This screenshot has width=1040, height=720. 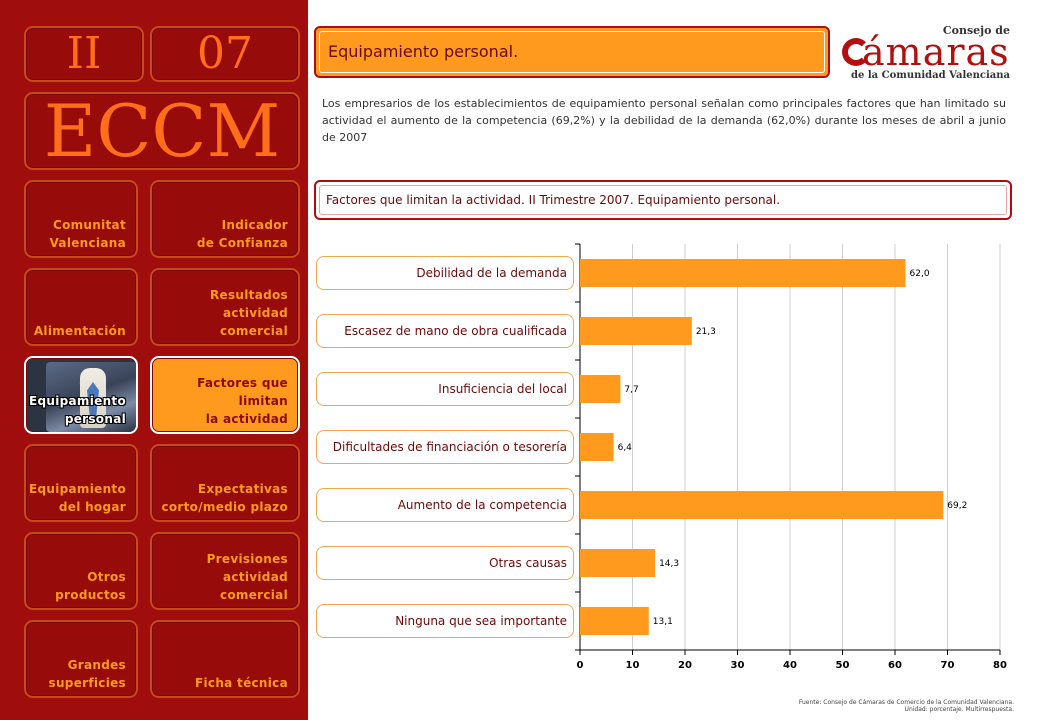 What do you see at coordinates (930, 75) in the screenshot?
I see `logo-sub-text: de la Comunidad Valenciana` at bounding box center [930, 75].